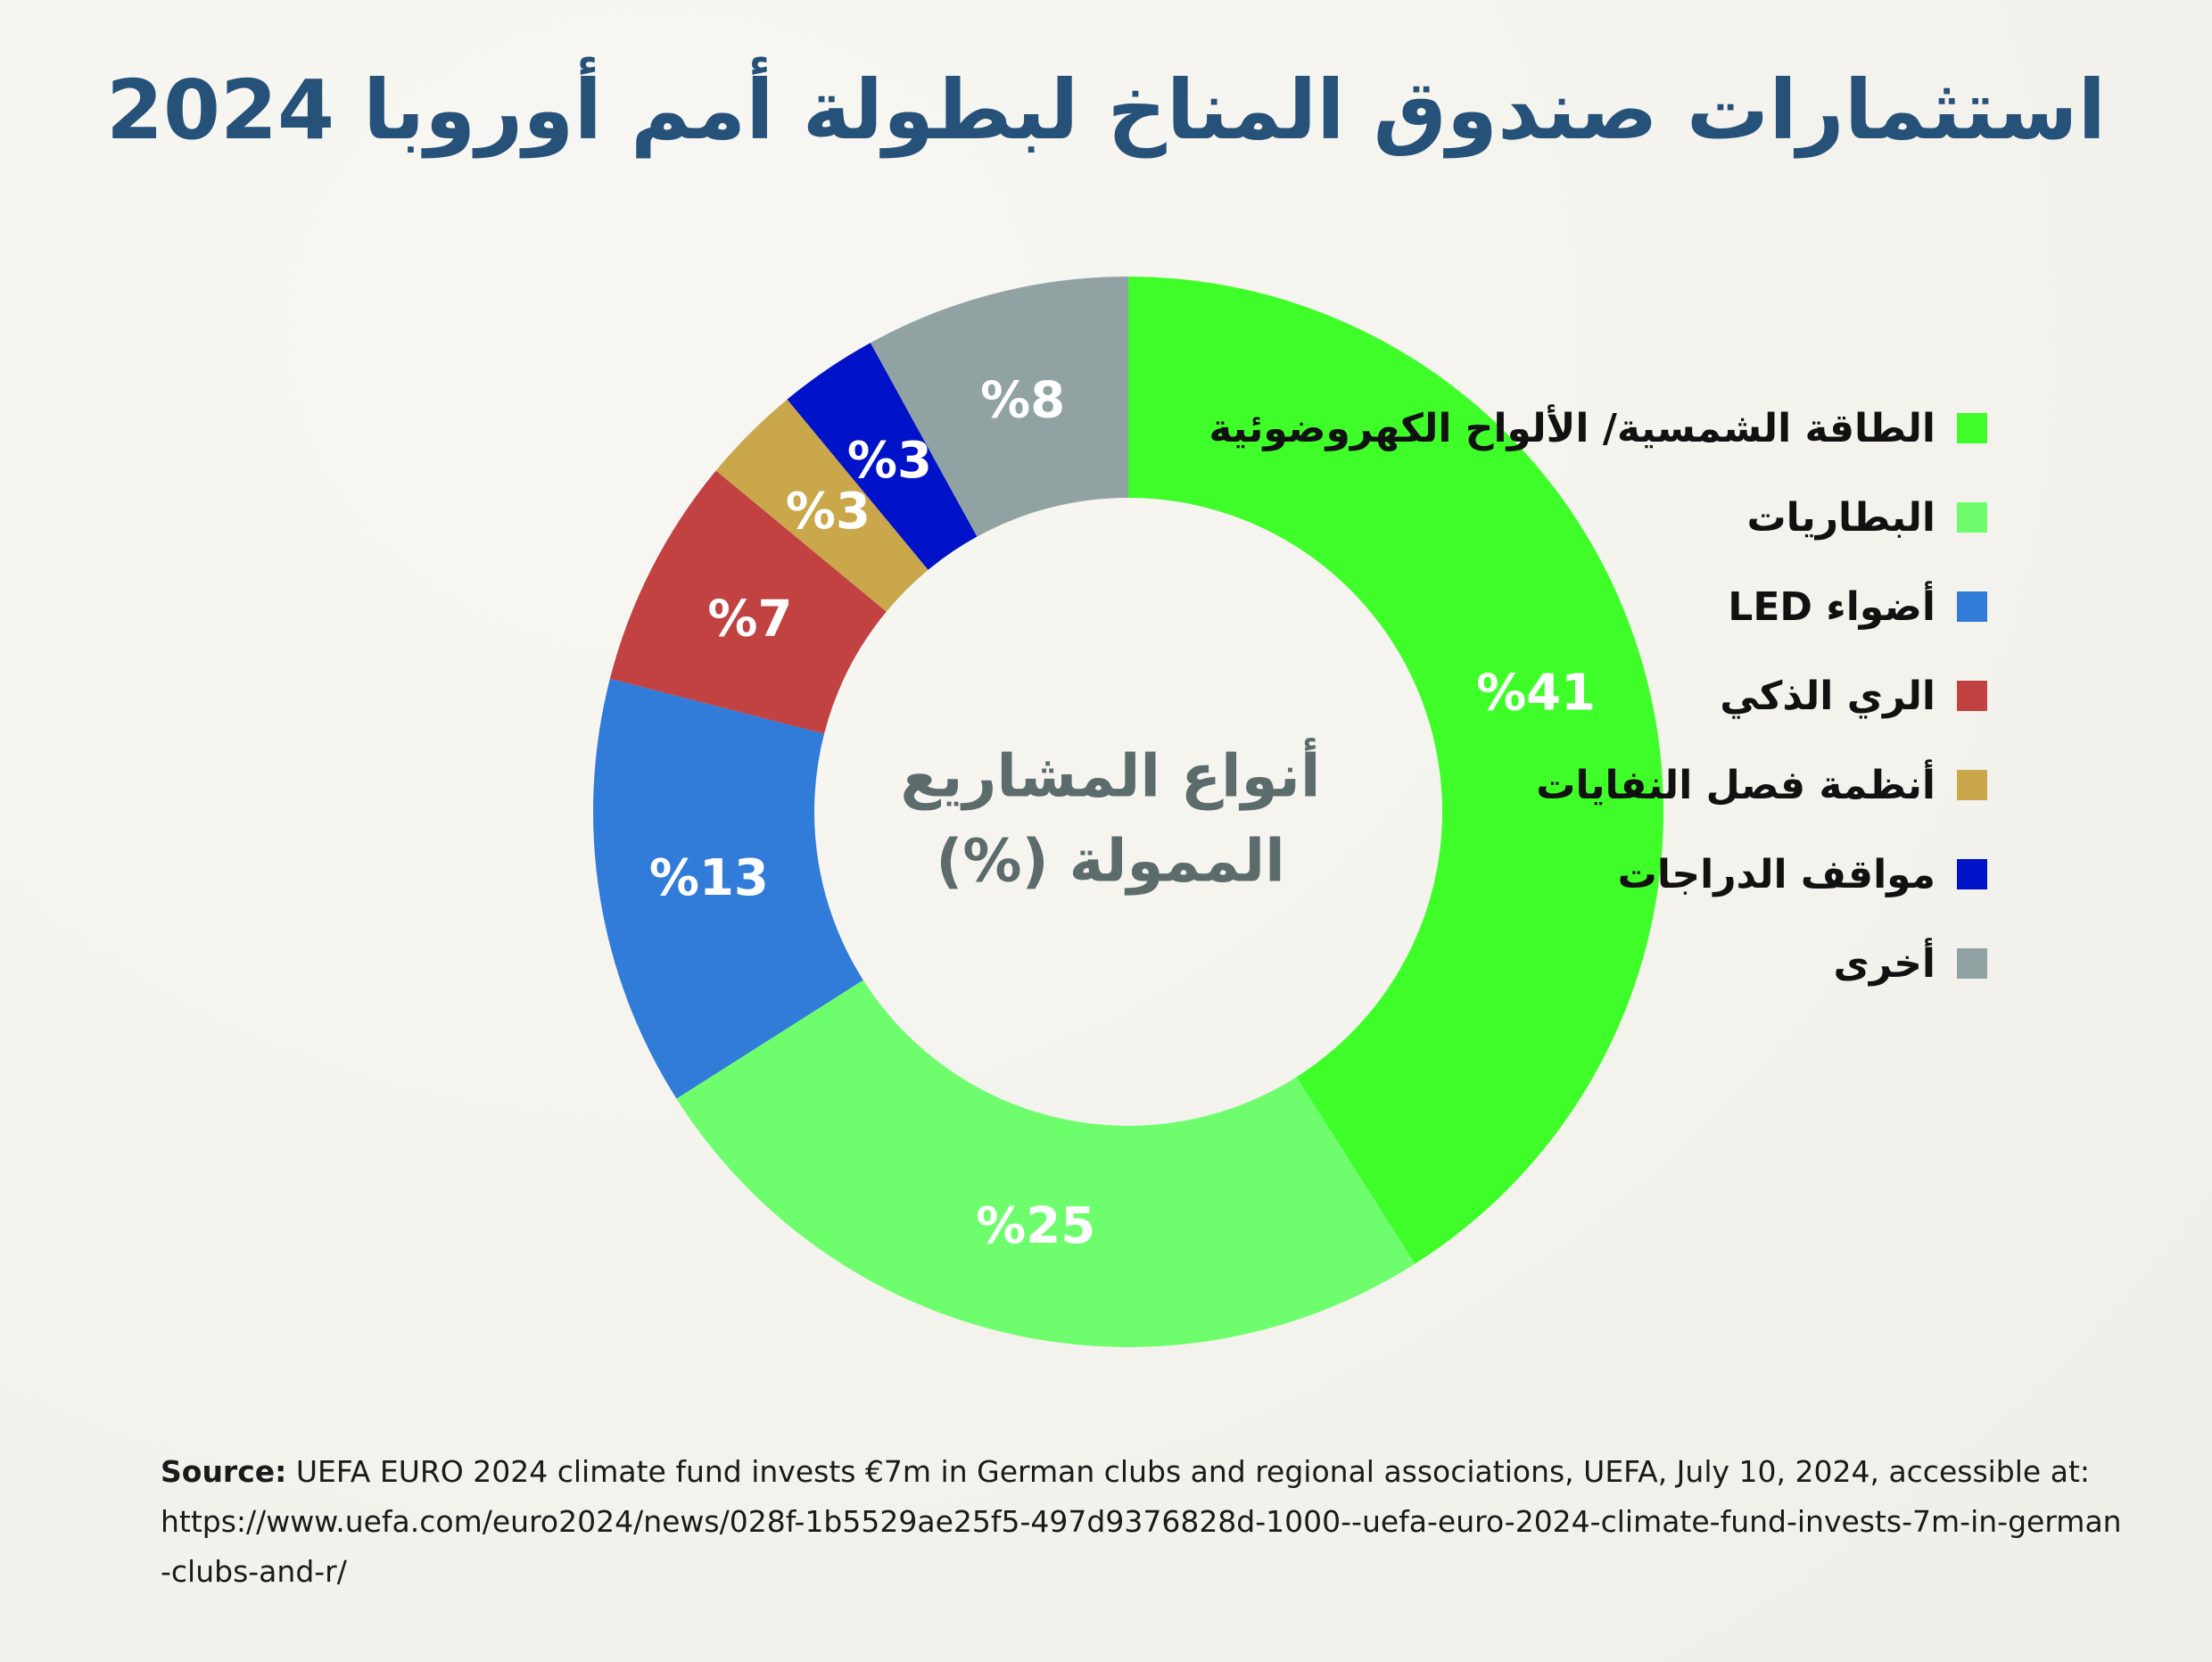 The width and height of the screenshot is (2212, 1662). I want to click on legend-item-1: البطاريات, so click(1598, 517).